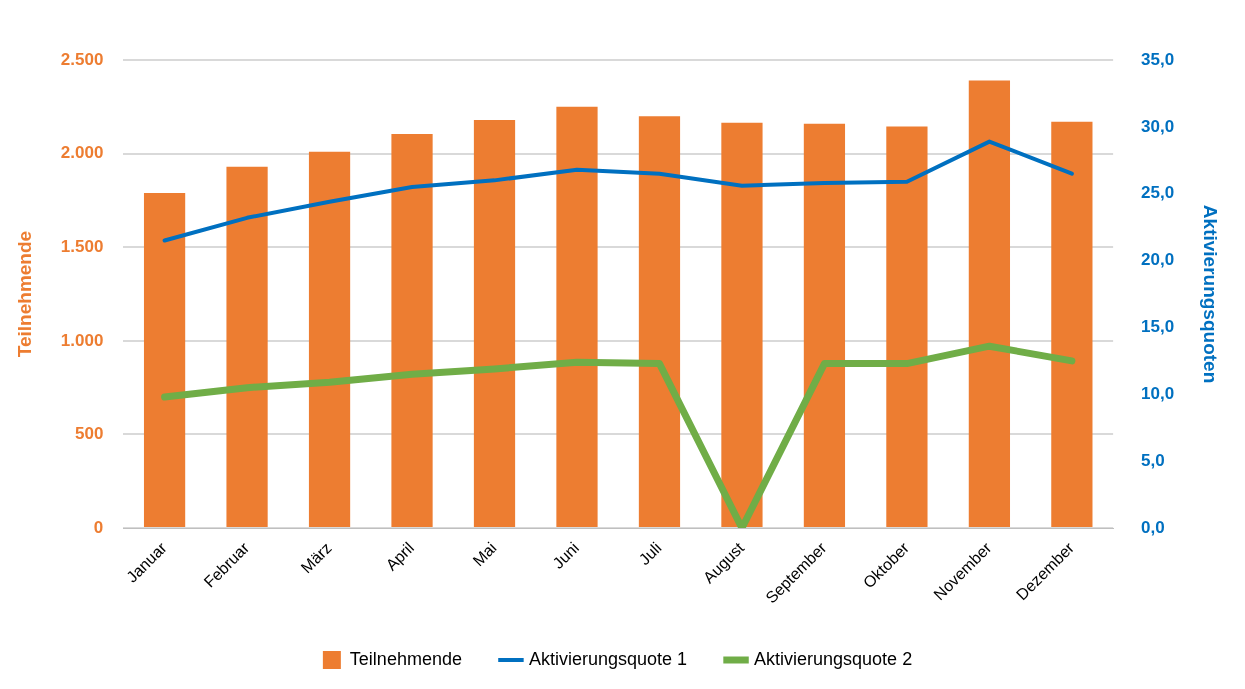 Image resolution: width=1245 pixels, height=689 pixels. I want to click on y-tick-label: 2.000, so click(82, 153).